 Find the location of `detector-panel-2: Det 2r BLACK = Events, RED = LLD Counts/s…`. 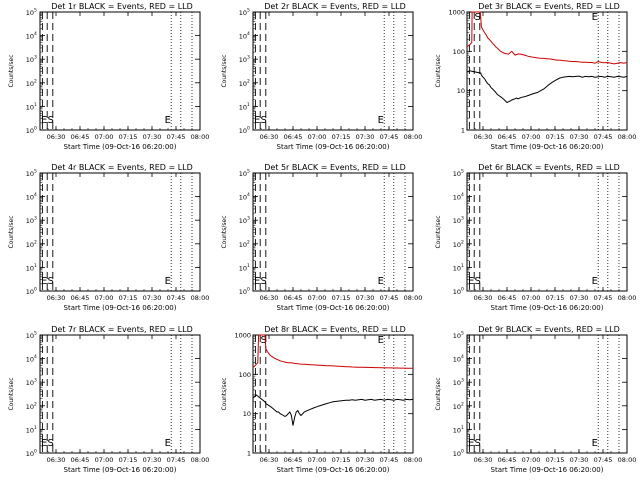

detector-panel-2: Det 2r BLACK = Events, RED = LLD Counts/s… is located at coordinates (321, 76).